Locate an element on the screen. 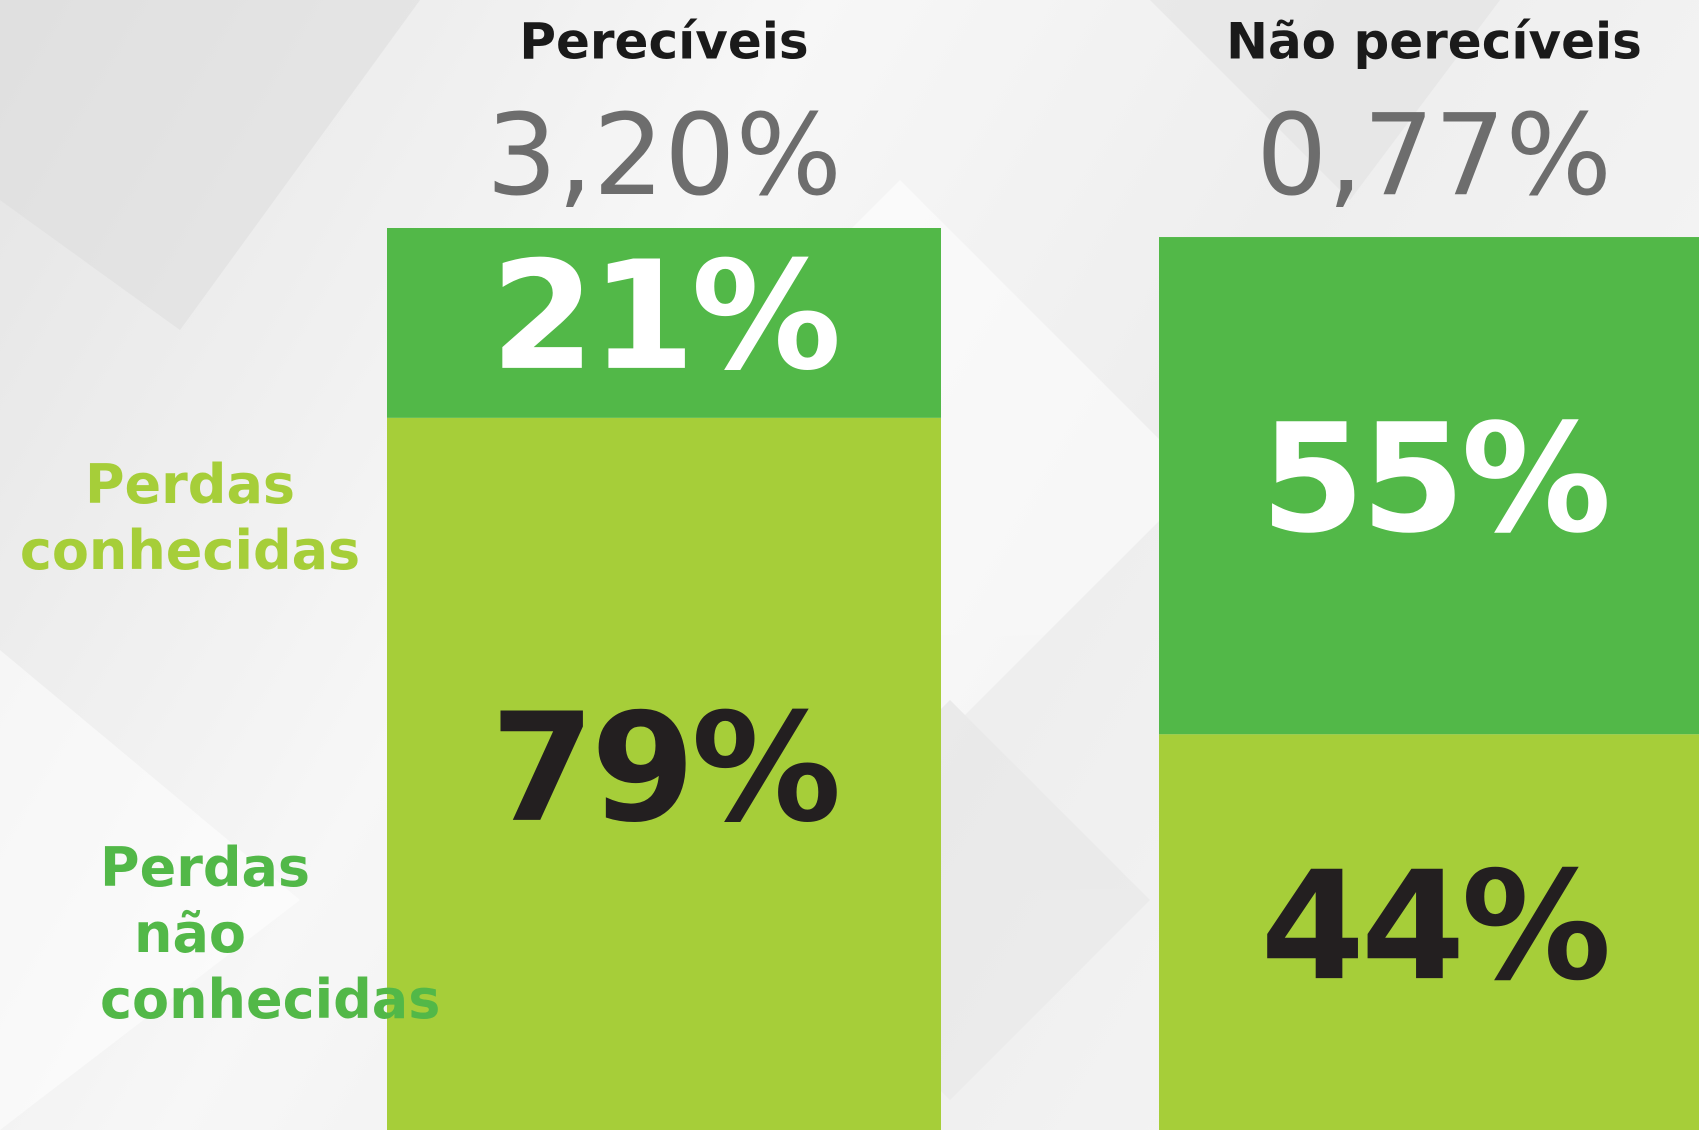 This screenshot has height=1130, width=1699. value-label: 79% is located at coordinates (663, 769).